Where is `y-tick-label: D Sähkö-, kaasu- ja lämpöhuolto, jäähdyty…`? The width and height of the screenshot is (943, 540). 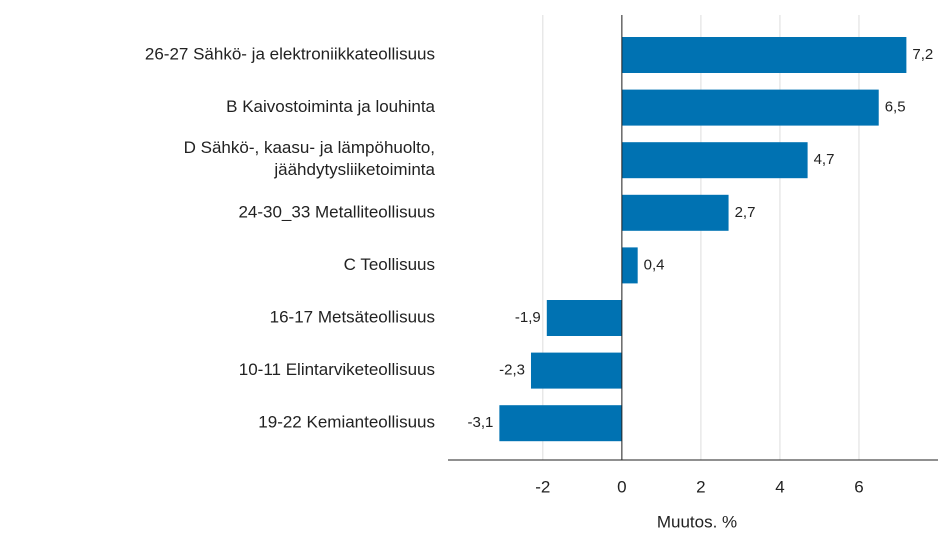 y-tick-label: D Sähkö-, kaasu- ja lämpöhuolto, jäähdyty… is located at coordinates (310, 159).